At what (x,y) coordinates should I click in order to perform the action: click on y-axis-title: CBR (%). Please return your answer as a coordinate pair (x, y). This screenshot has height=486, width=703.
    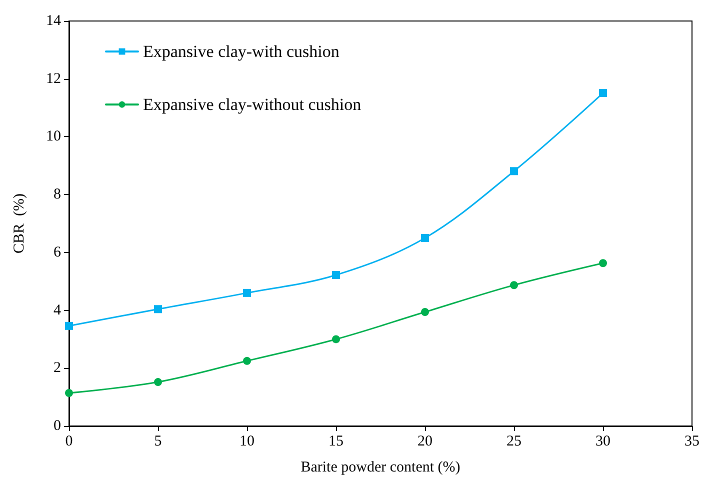
    Looking at the image, I should click on (20, 223).